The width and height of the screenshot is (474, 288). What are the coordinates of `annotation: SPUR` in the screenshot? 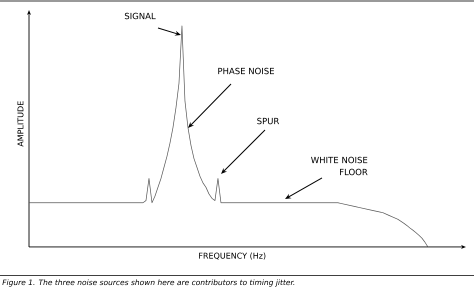 It's located at (268, 121).